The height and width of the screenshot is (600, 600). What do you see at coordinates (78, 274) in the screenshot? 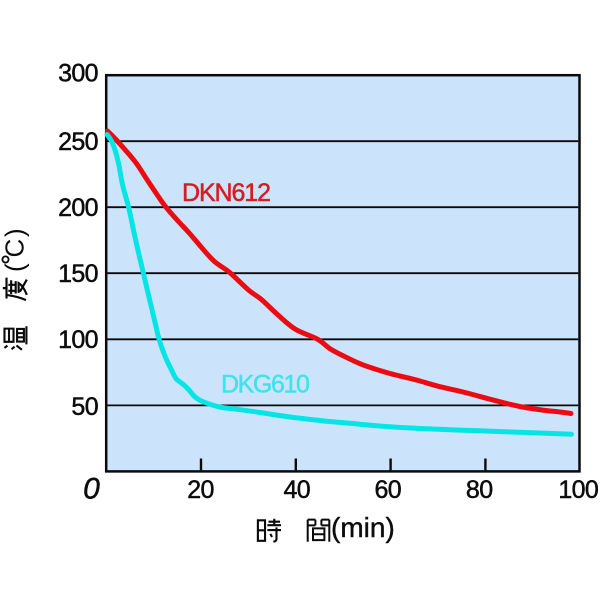
I see `svg-text: 150` at bounding box center [78, 274].